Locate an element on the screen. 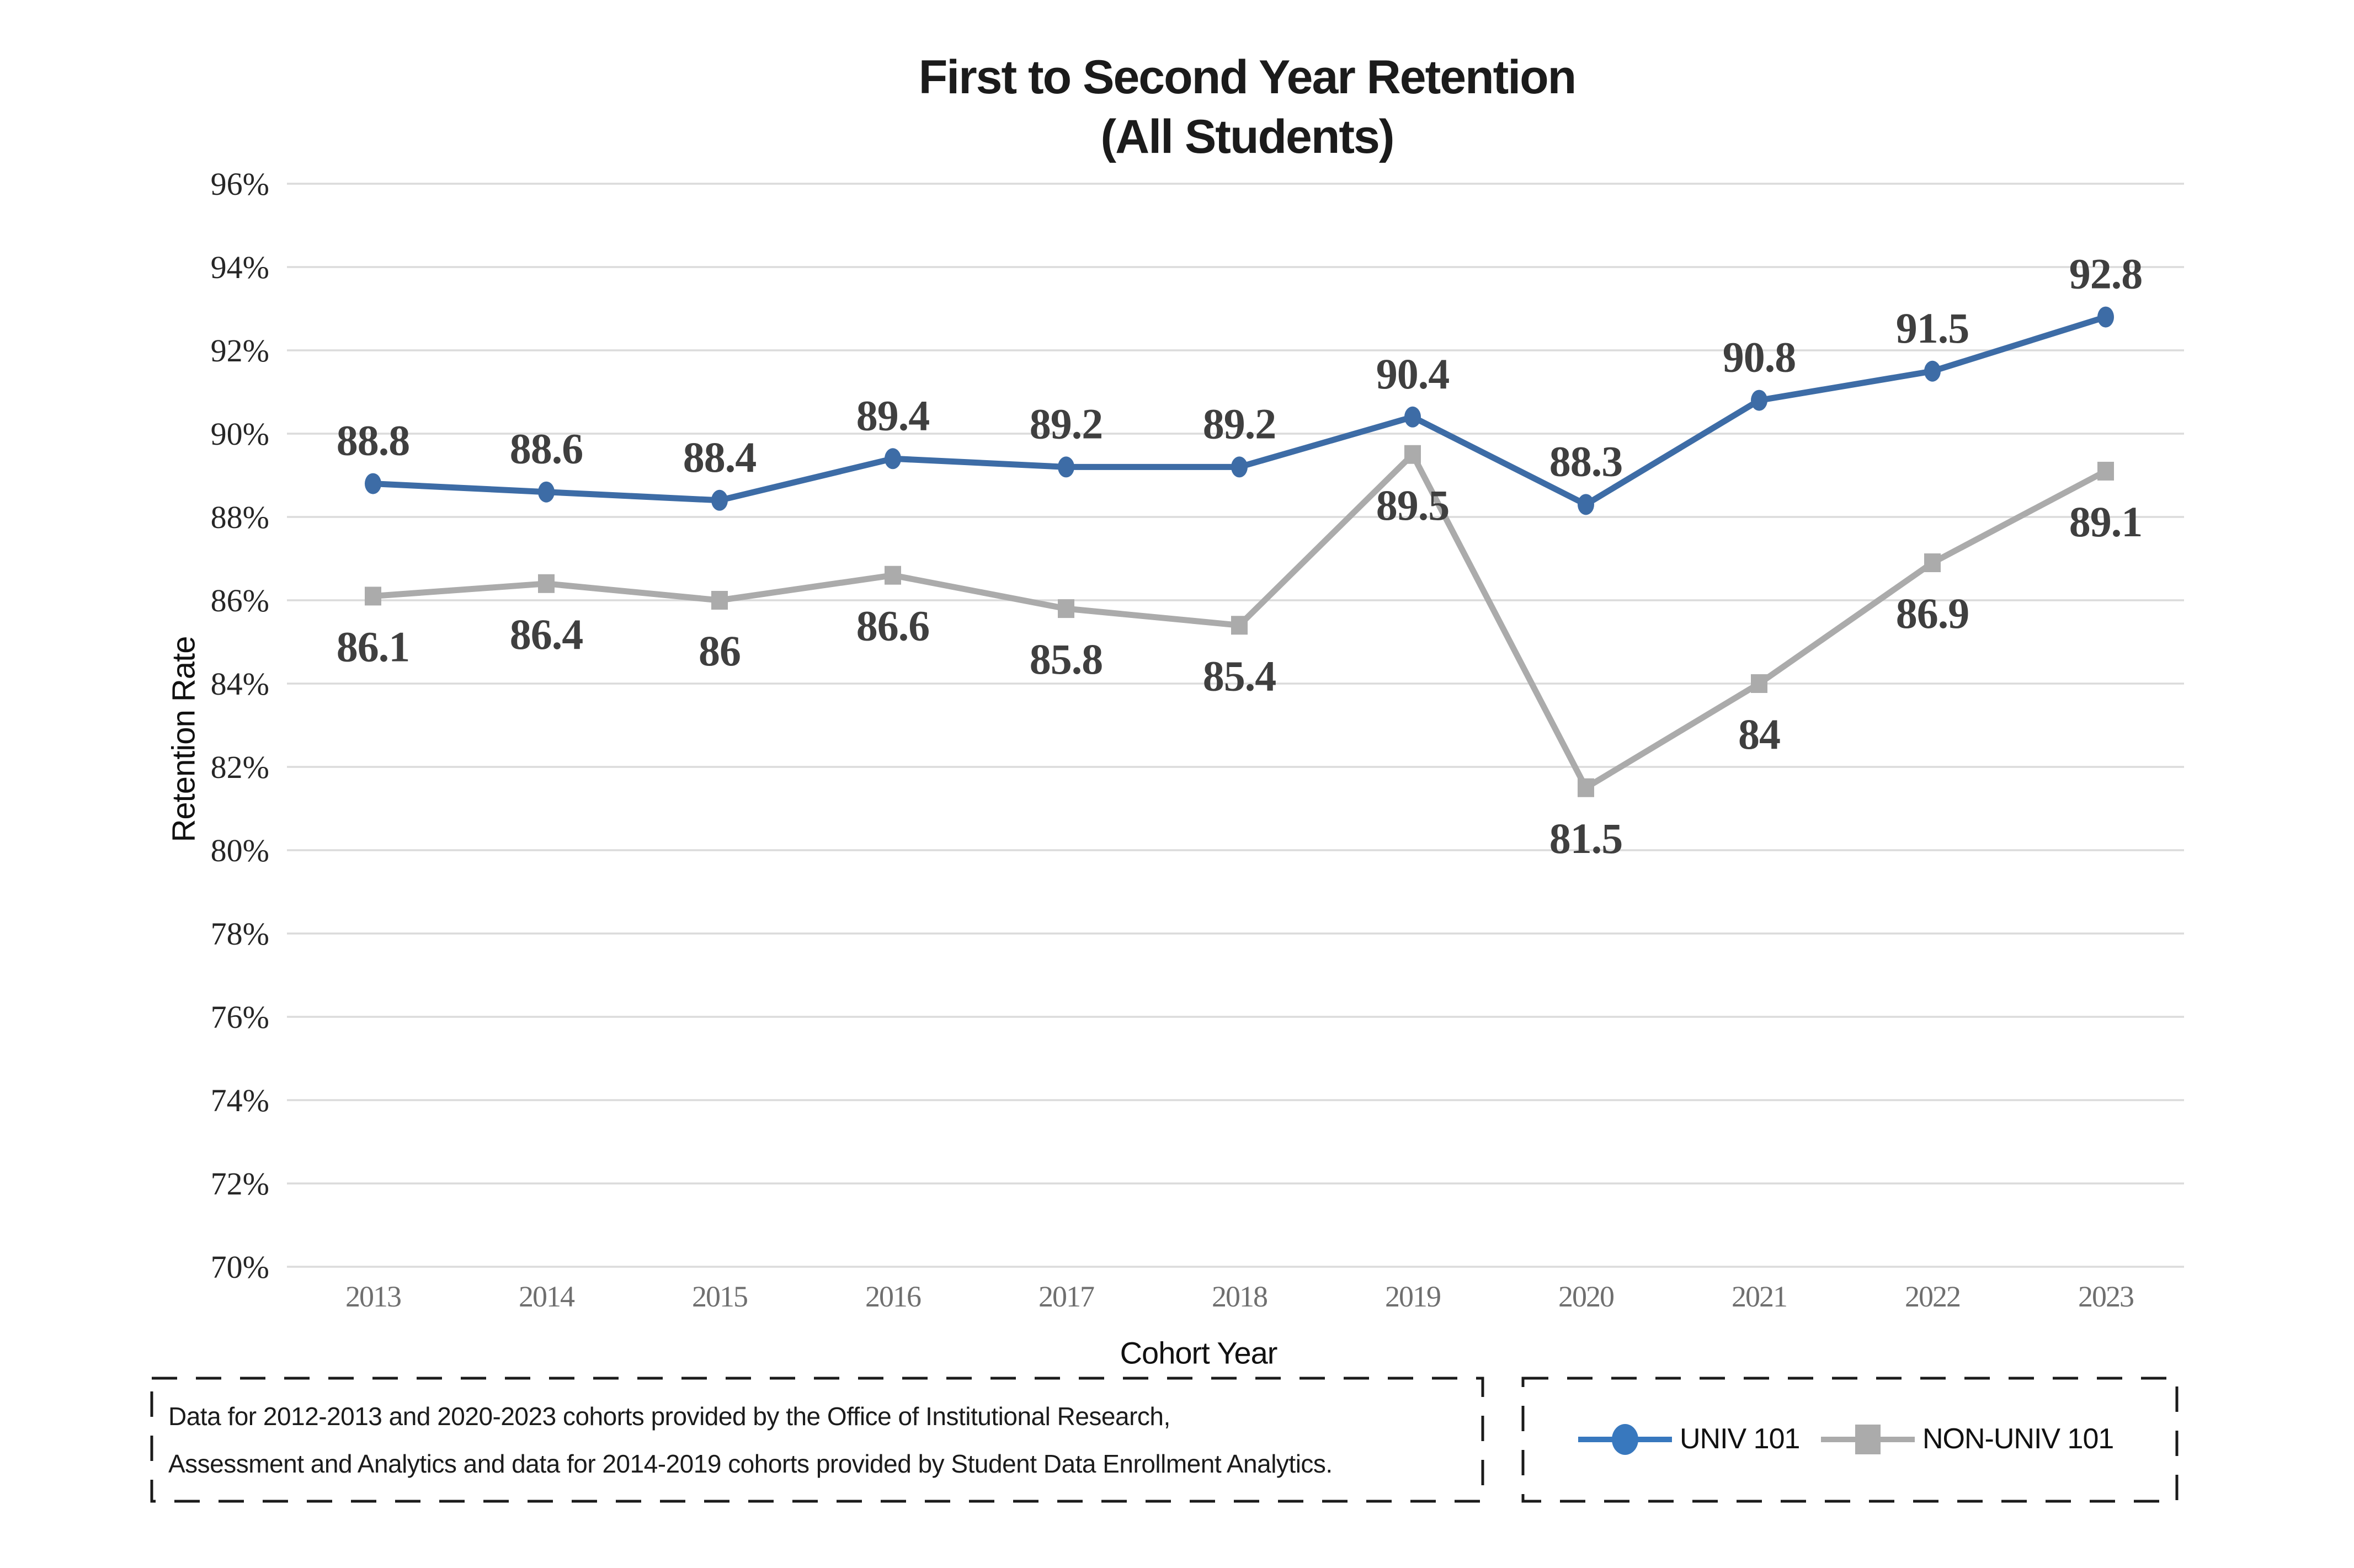 Image resolution: width=2354 pixels, height=1568 pixels. data-label: 88.4 is located at coordinates (720, 457).